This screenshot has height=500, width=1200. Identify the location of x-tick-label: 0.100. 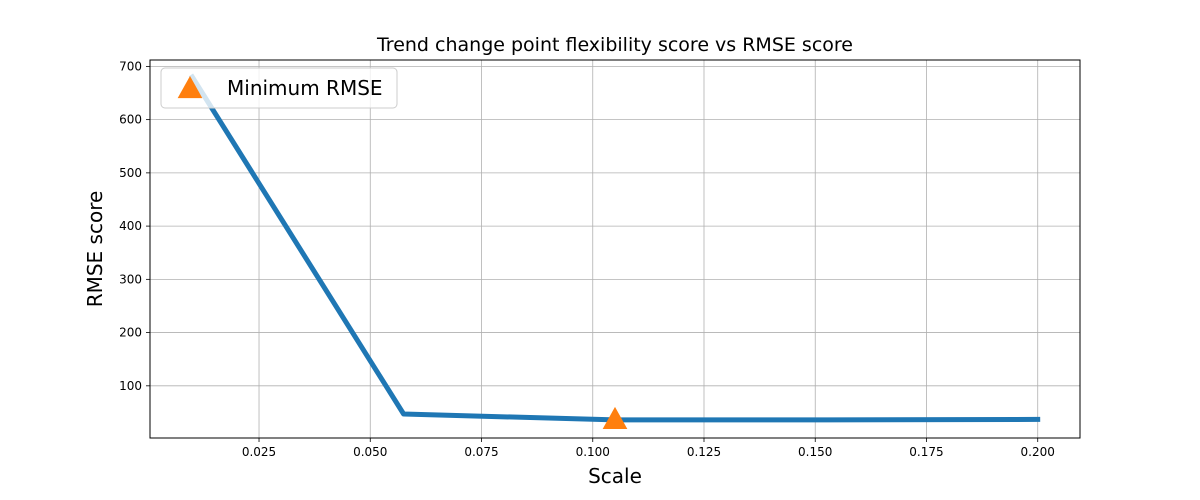
(593, 452).